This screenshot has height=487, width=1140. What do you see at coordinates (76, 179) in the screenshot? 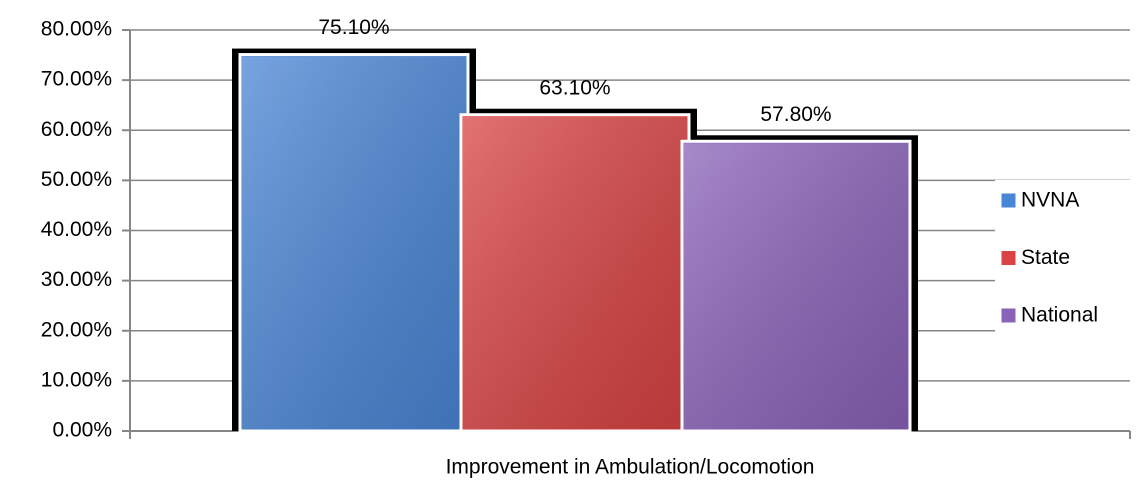
I see `y-tick-label: 50.00%` at bounding box center [76, 179].